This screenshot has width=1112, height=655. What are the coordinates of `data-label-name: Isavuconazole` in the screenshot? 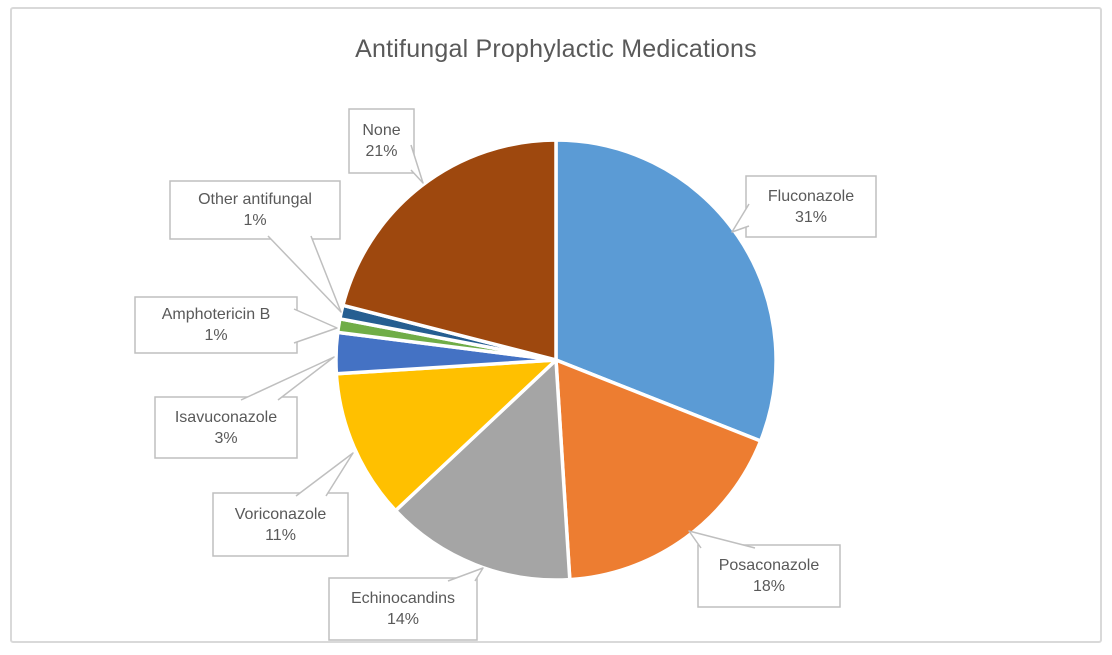 It's located at (226, 417).